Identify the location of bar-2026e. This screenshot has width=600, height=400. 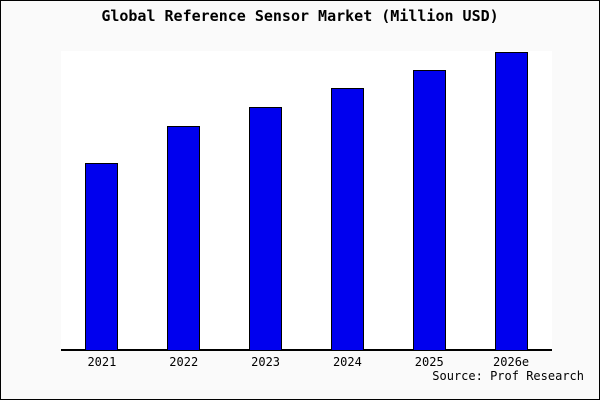
(511, 201).